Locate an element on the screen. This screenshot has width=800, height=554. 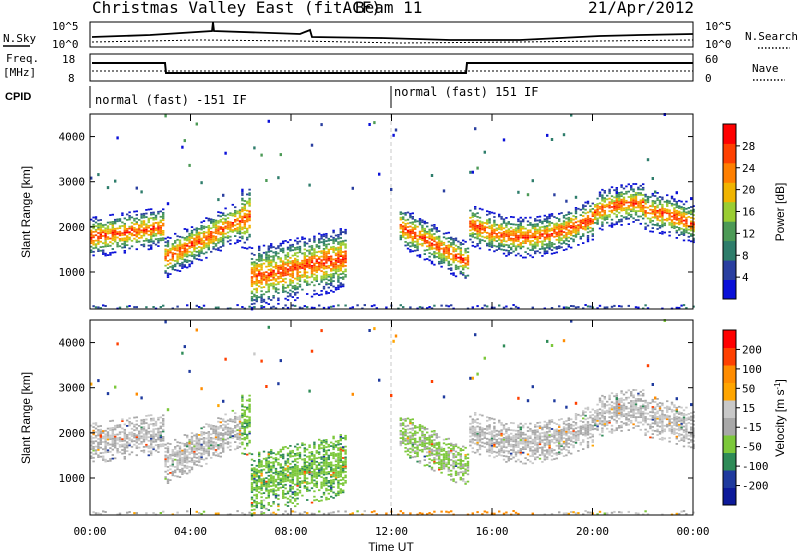
freq-tick-high: 18 is located at coordinates (68, 59).